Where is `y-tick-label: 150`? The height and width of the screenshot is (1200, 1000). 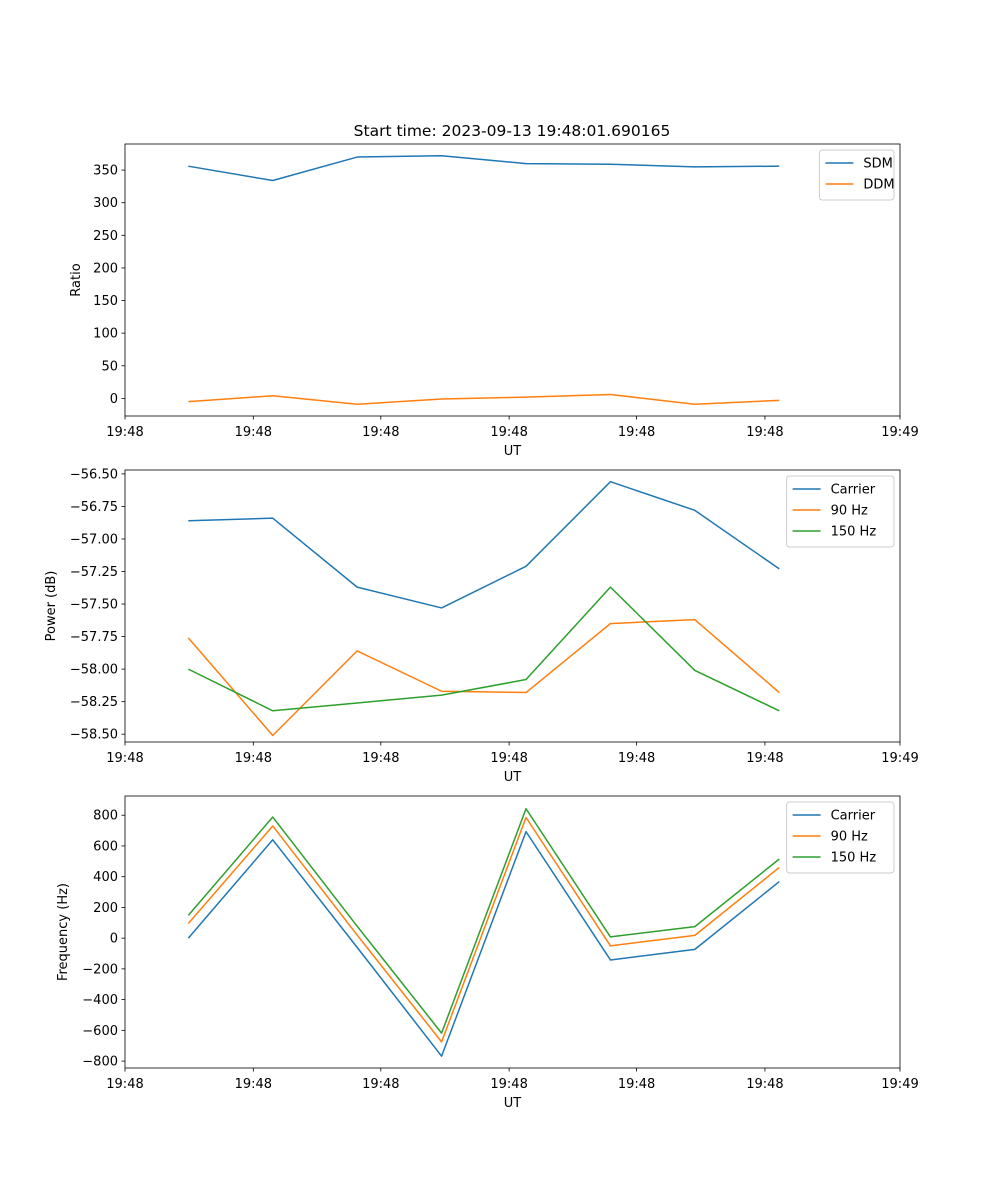
y-tick-label: 150 is located at coordinates (105, 301).